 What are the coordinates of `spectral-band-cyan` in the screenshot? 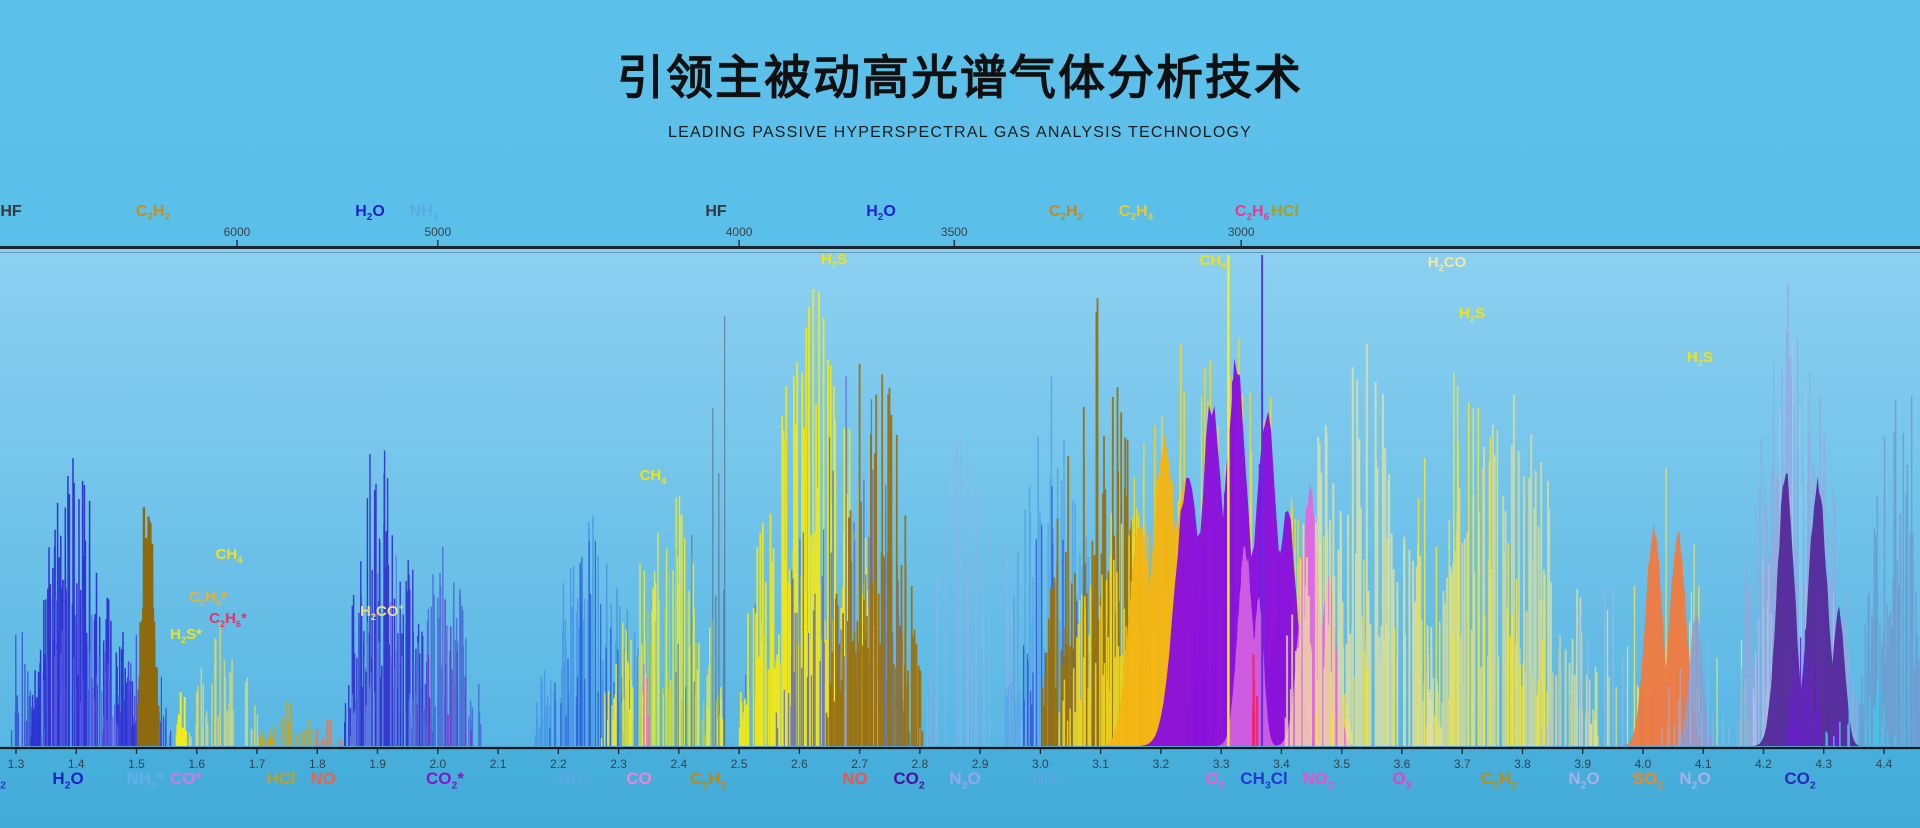 It's located at (1861, 712).